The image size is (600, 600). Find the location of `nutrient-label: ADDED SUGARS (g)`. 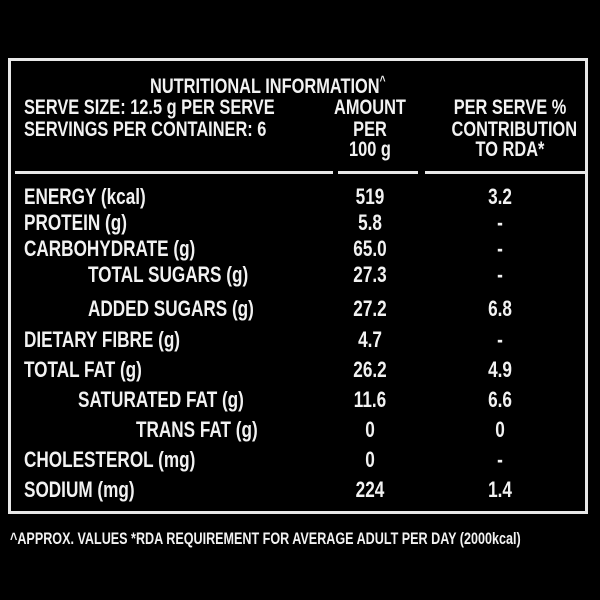

nutrient-label: ADDED SUGARS (g) is located at coordinates (171, 308).